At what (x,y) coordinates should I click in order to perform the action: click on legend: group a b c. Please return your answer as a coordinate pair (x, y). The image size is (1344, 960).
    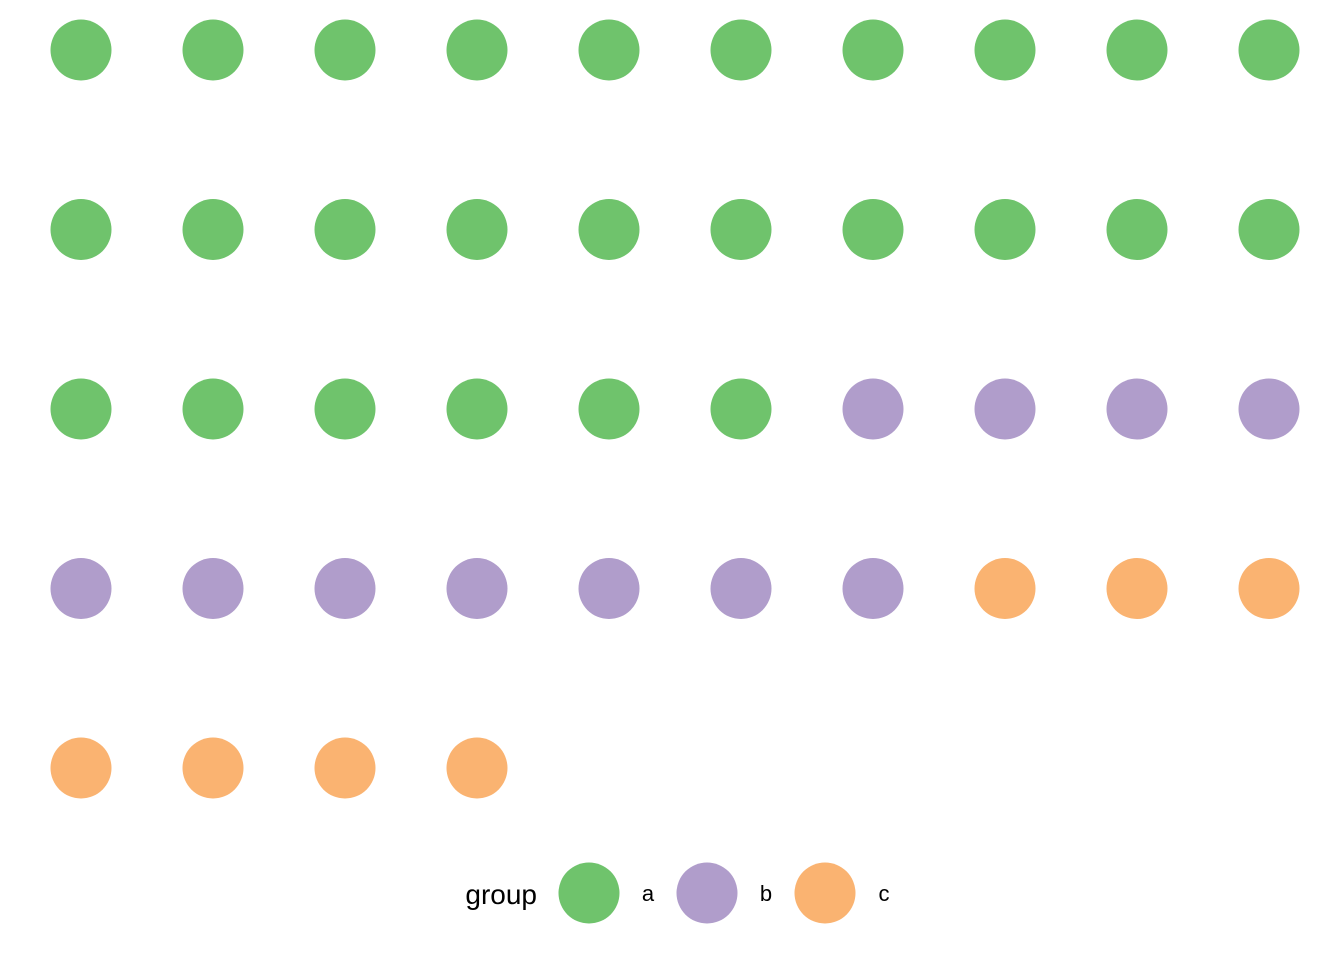
    Looking at the image, I should click on (677, 893).